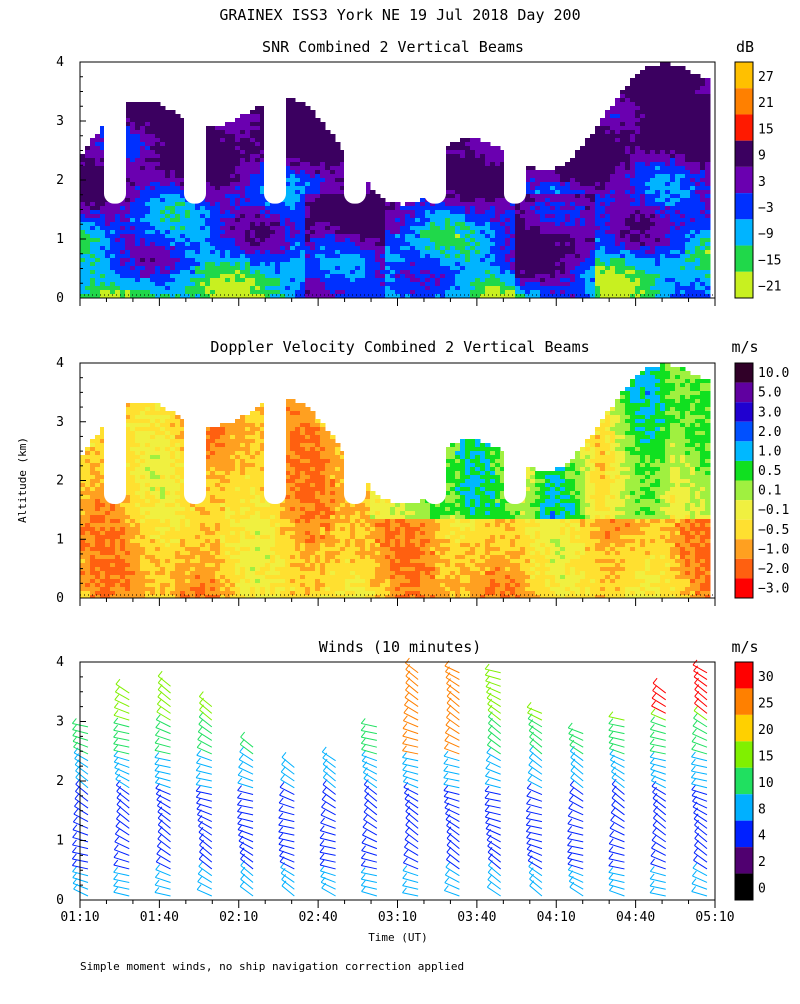  I want to click on snr-colorbar-label: 9, so click(762, 156).